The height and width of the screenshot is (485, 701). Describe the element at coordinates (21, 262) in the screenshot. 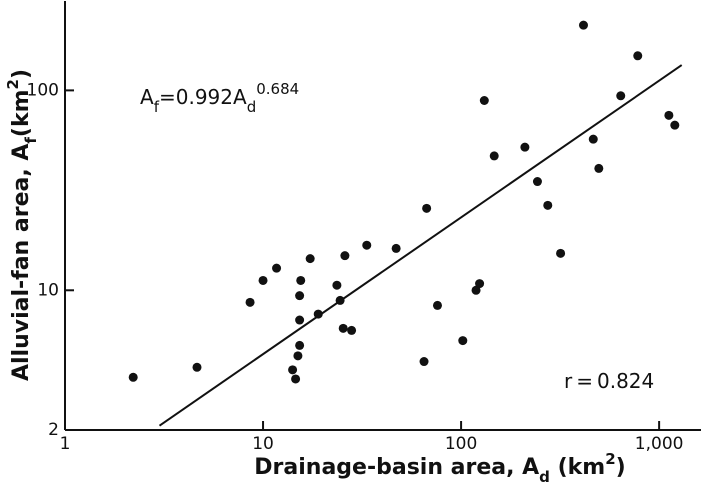

I see `label-part: Alluvial-fan area, A` at that location.